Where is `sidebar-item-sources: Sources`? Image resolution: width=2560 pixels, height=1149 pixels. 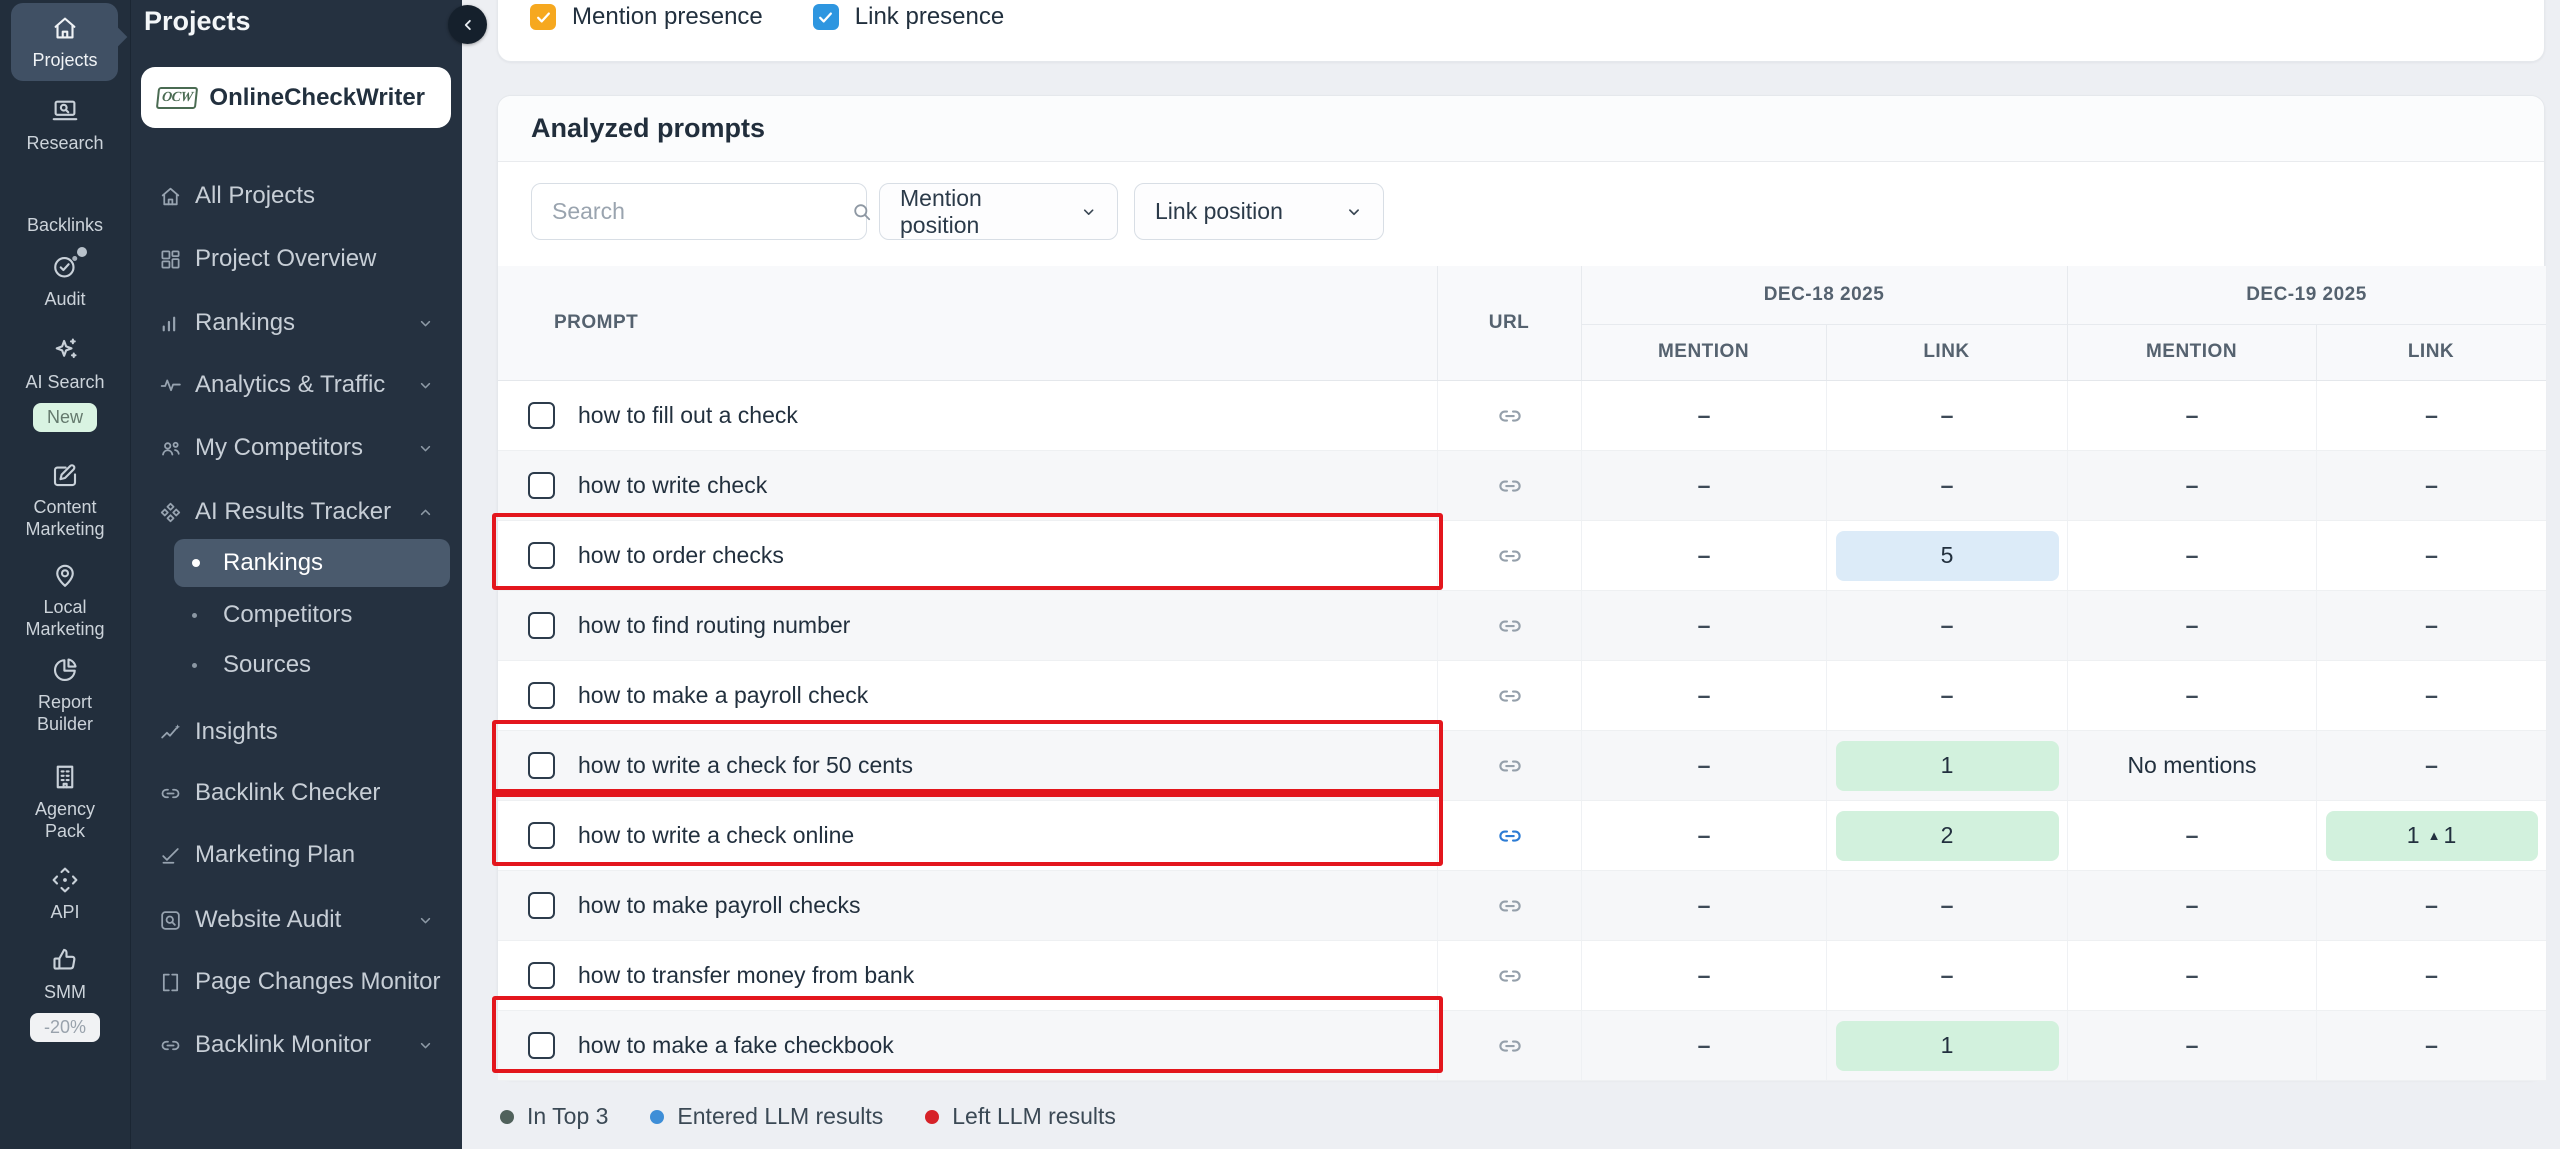
sidebar-item-sources: Sources is located at coordinates (296, 665).